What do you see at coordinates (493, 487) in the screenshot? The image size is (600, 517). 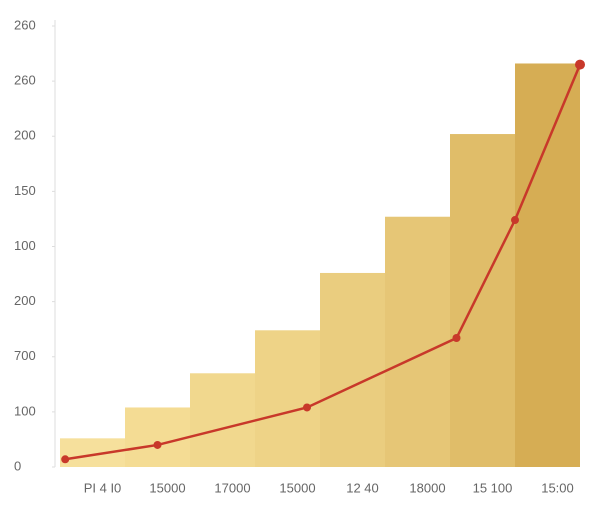 I see `x-tick-label: 15 100` at bounding box center [493, 487].